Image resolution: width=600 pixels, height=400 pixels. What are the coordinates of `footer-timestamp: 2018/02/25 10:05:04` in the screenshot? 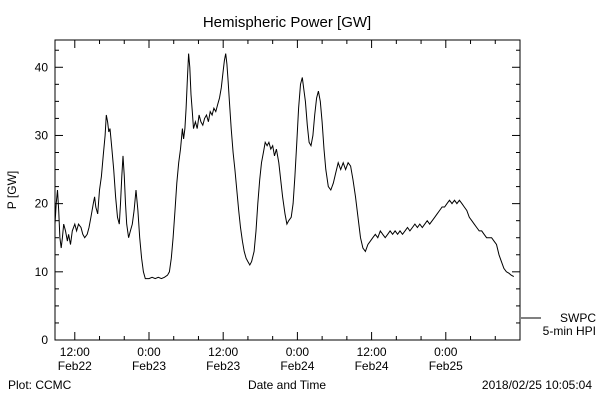 It's located at (537, 385).